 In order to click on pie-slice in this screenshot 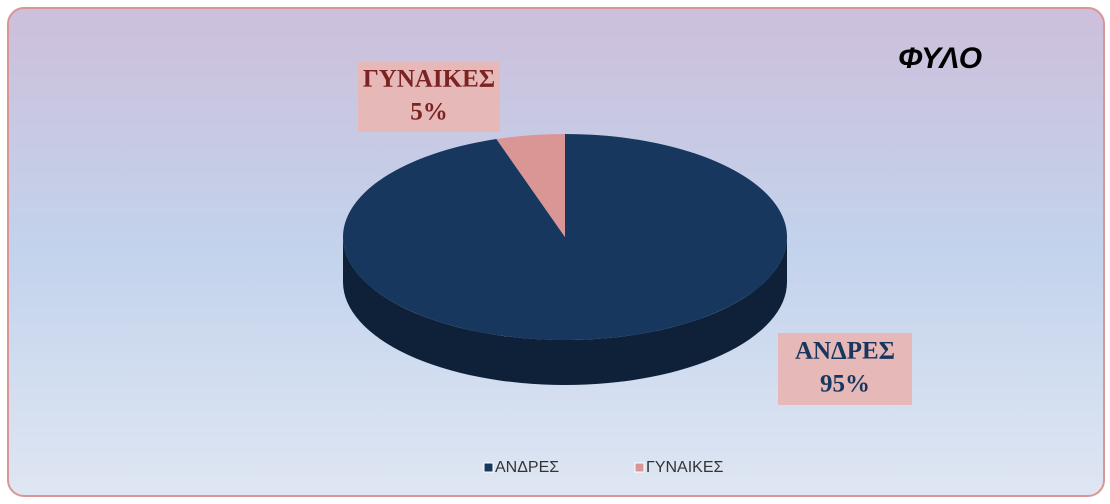, I will do `click(530, 185)`.